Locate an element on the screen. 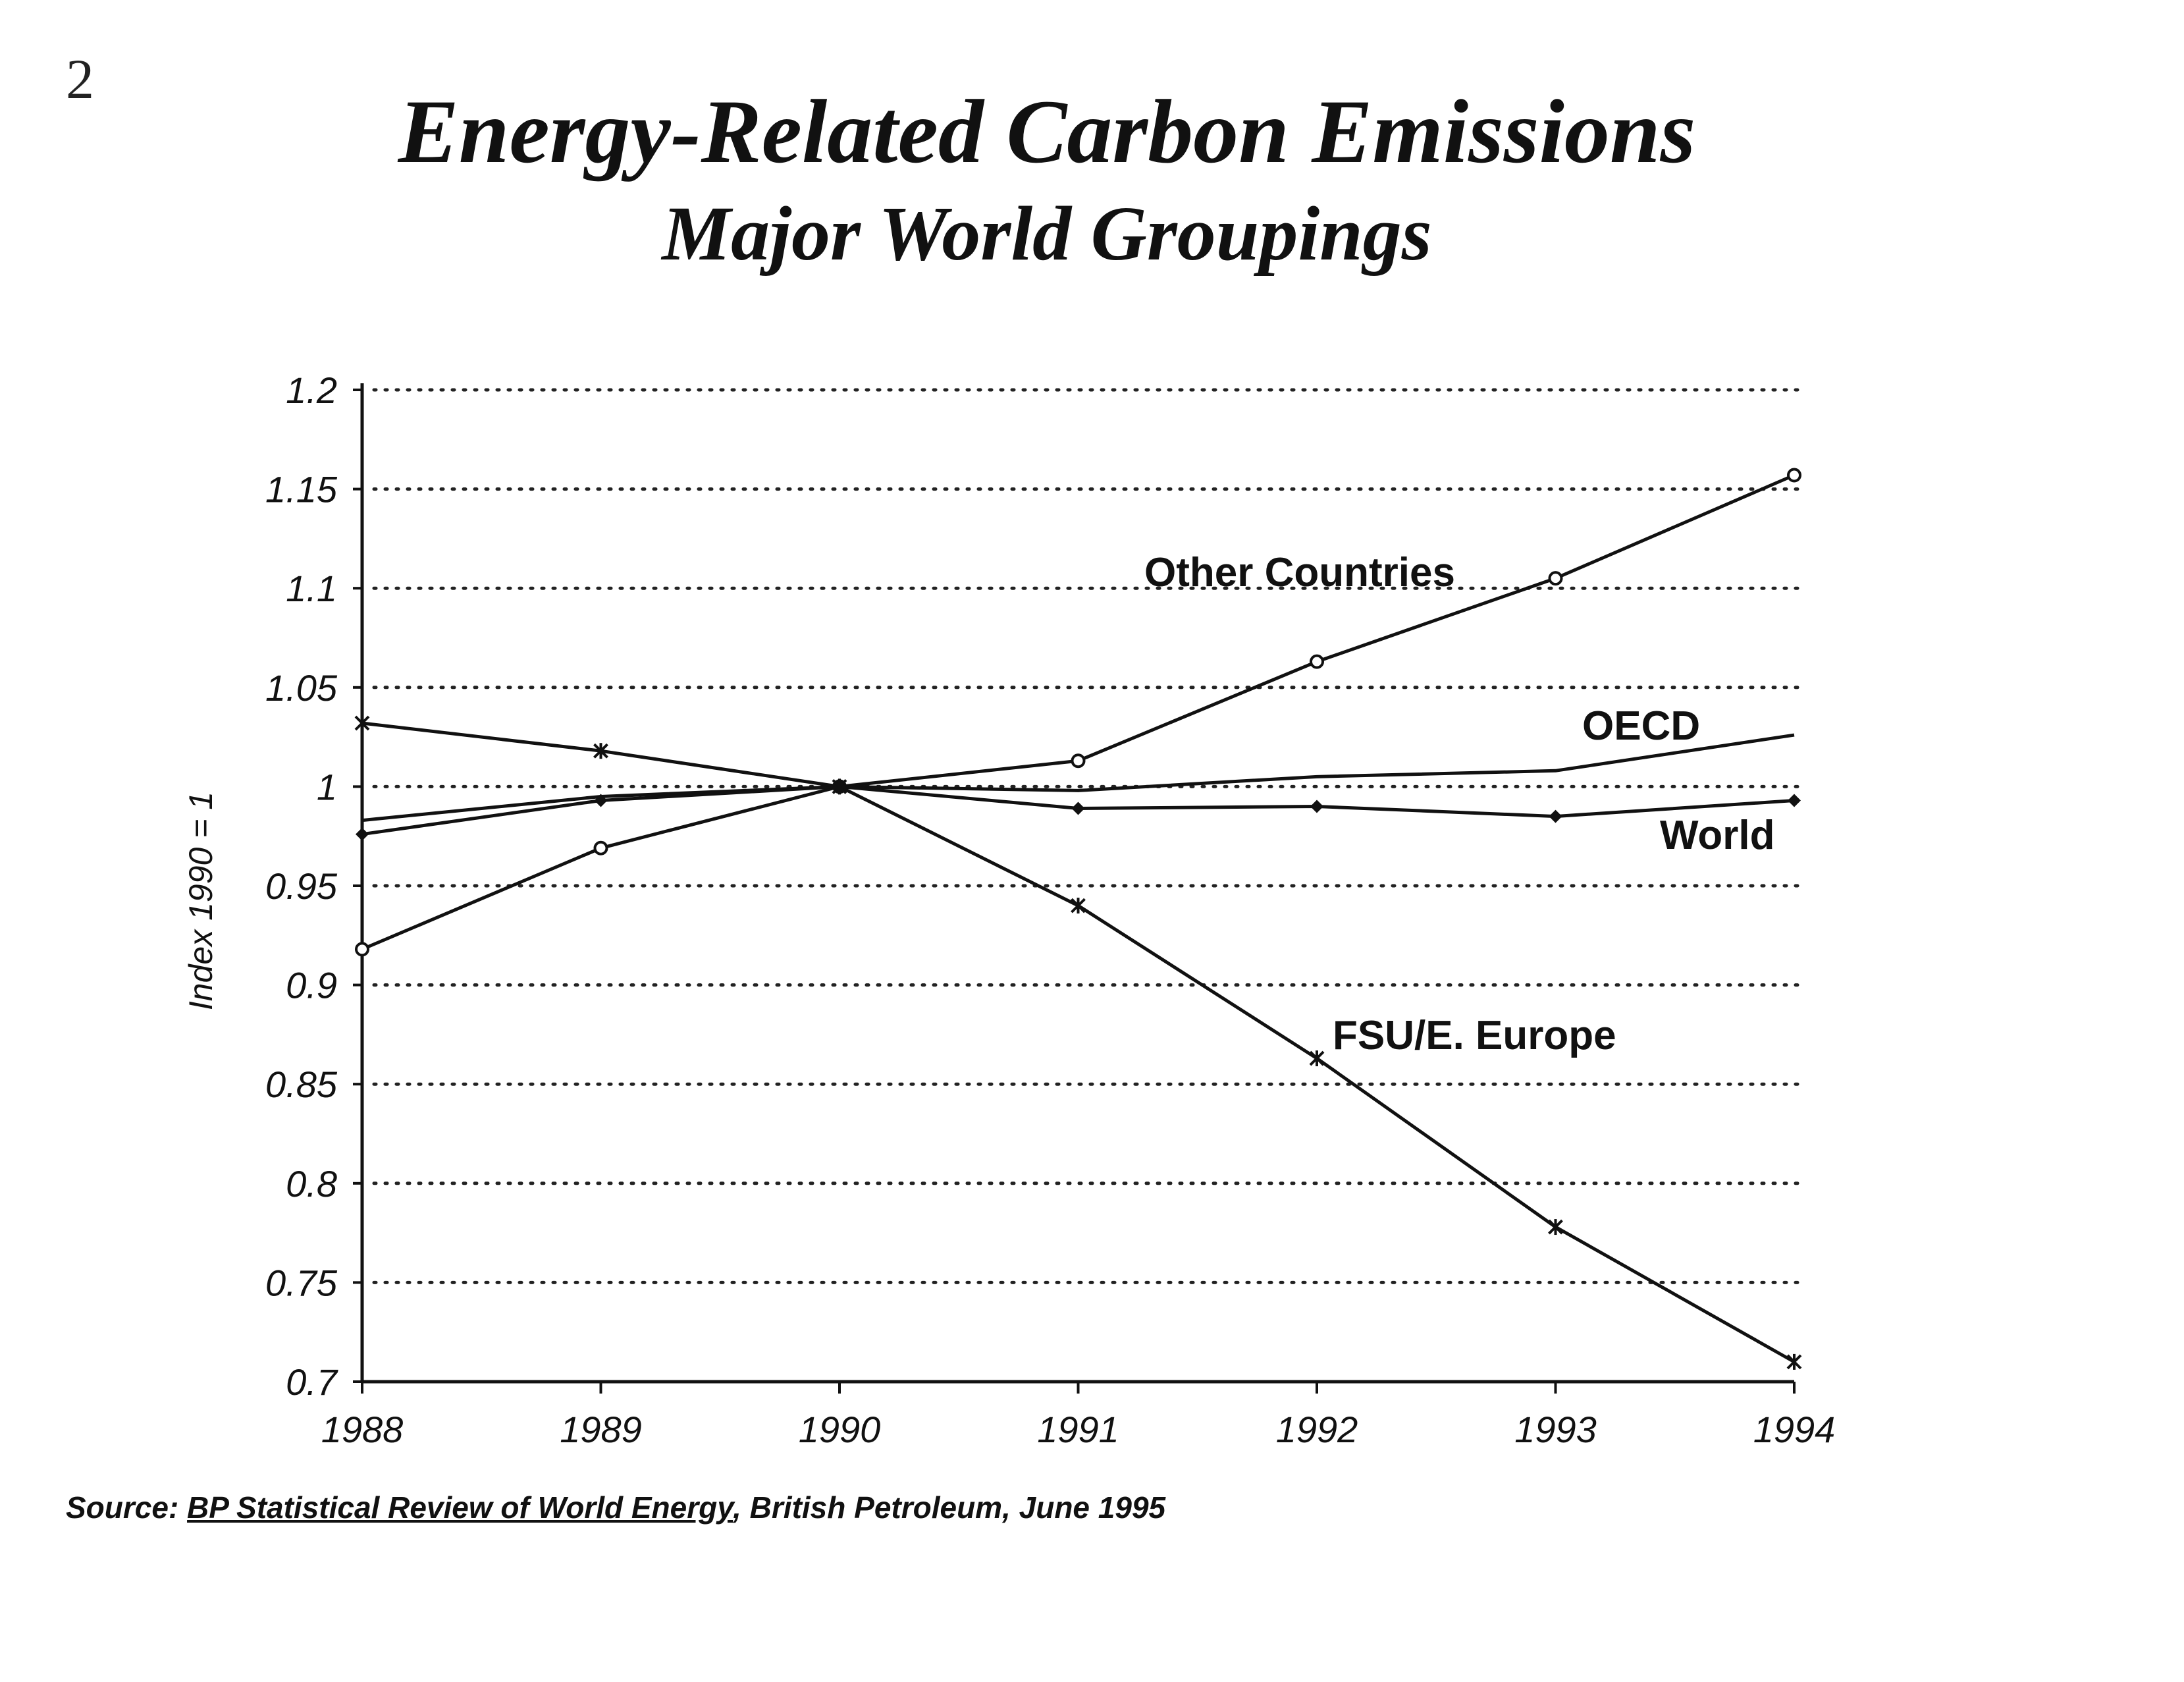 The image size is (2184, 1682). y-tick-label: 0.85 is located at coordinates (301, 1084).